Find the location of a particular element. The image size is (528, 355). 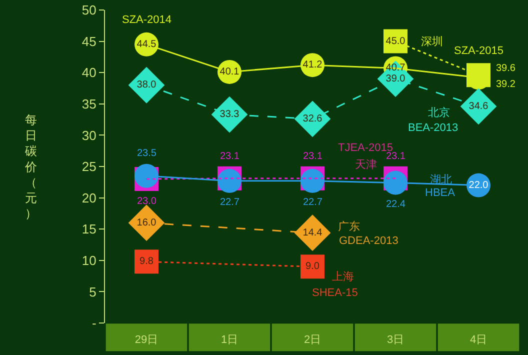

y-tick-label: 35 is located at coordinates (89, 104).